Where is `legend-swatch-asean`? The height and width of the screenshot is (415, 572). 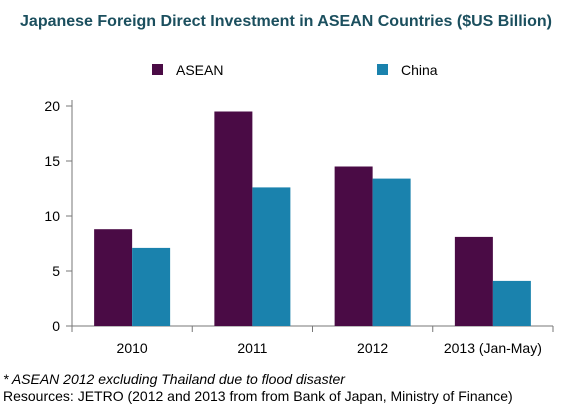
legend-swatch-asean is located at coordinates (157, 69).